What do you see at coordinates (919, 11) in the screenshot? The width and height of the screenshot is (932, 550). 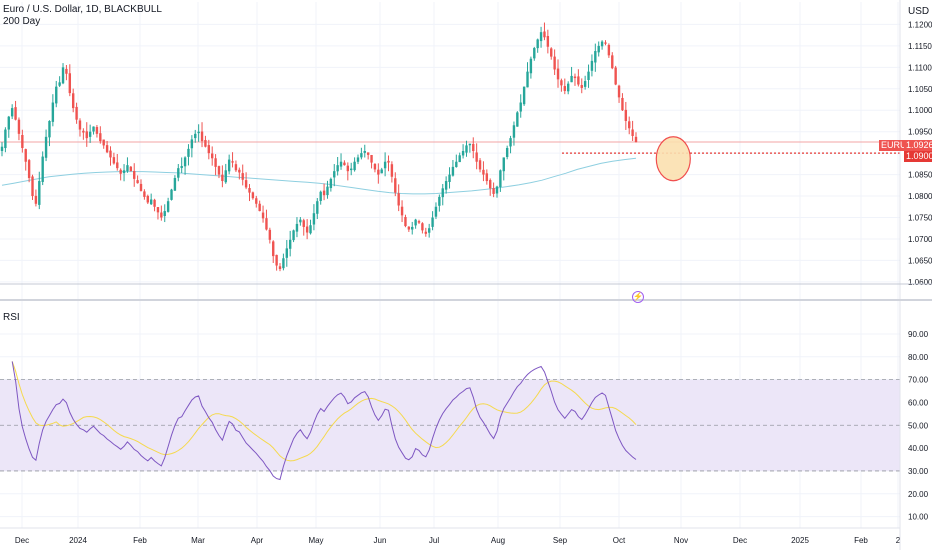 I see `currency-label: USD` at bounding box center [919, 11].